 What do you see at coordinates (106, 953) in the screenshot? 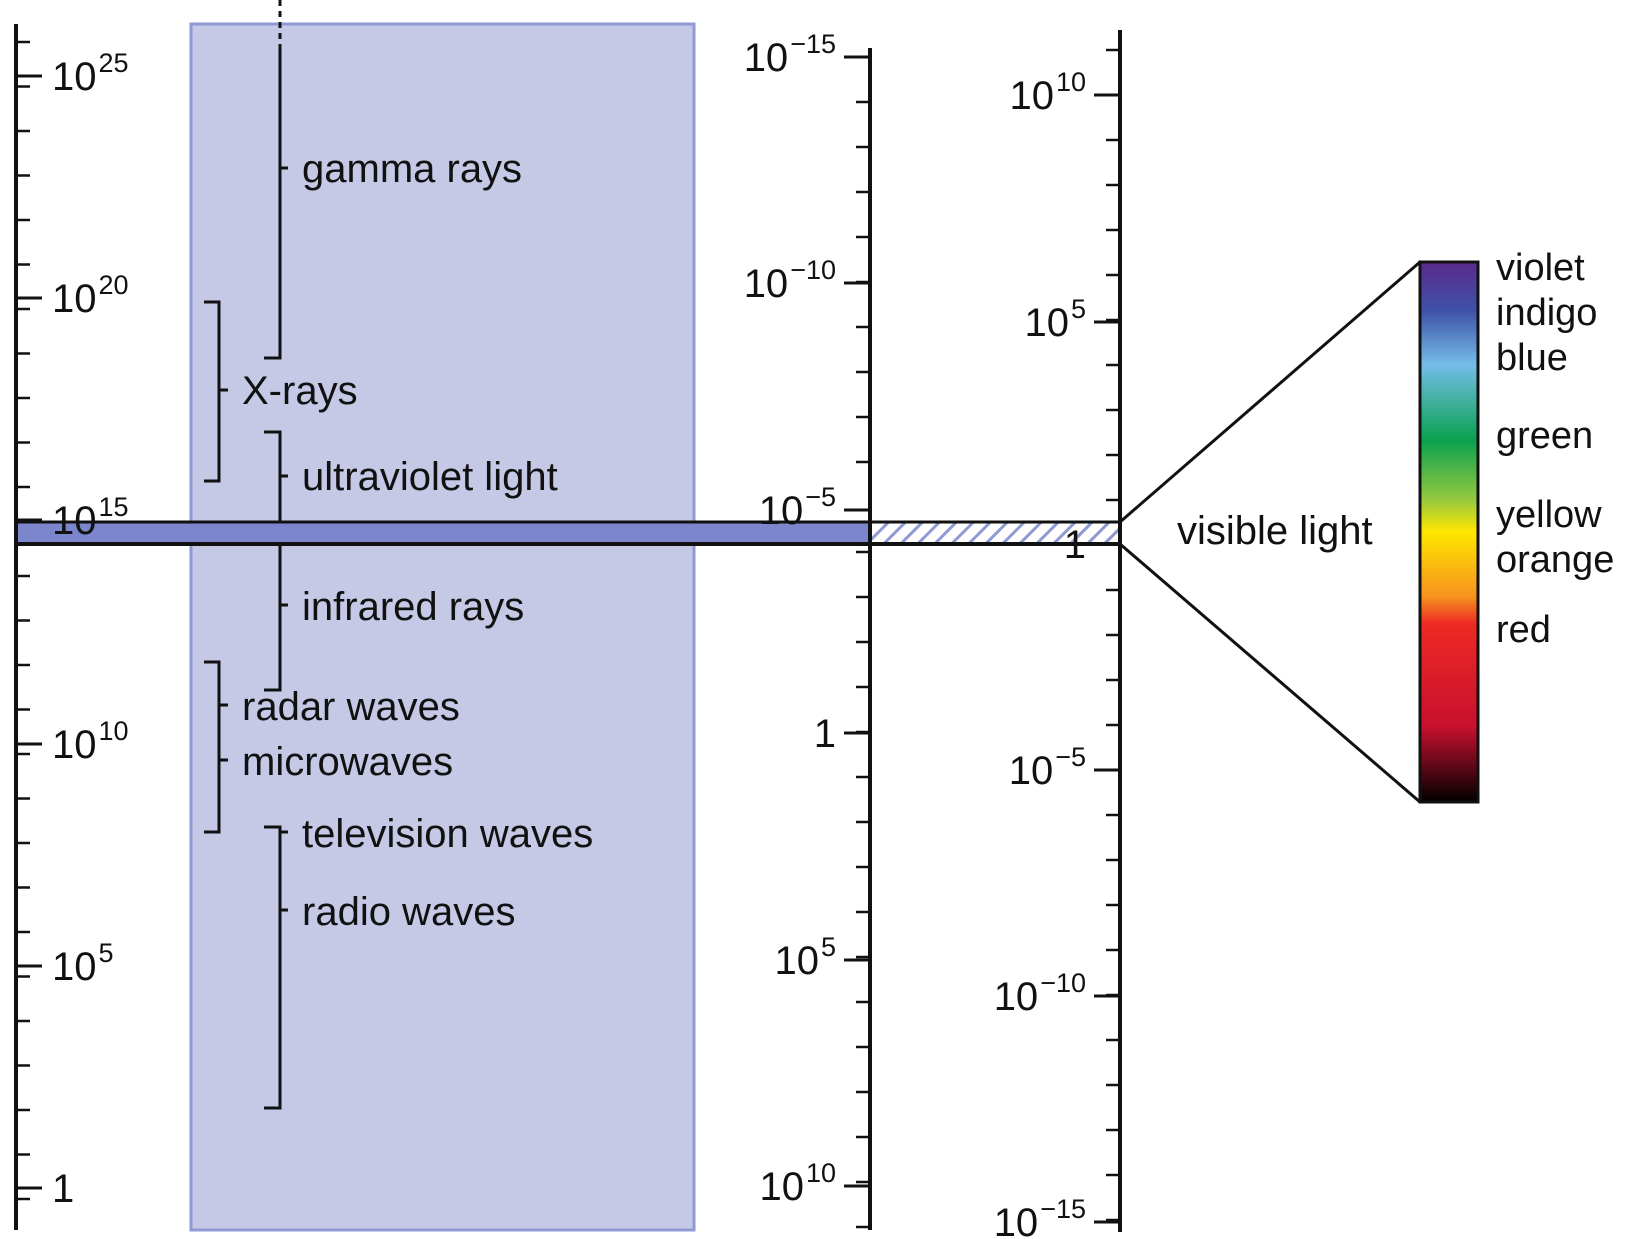
I see `frequency-axis-tick-exponent: 5` at bounding box center [106, 953].